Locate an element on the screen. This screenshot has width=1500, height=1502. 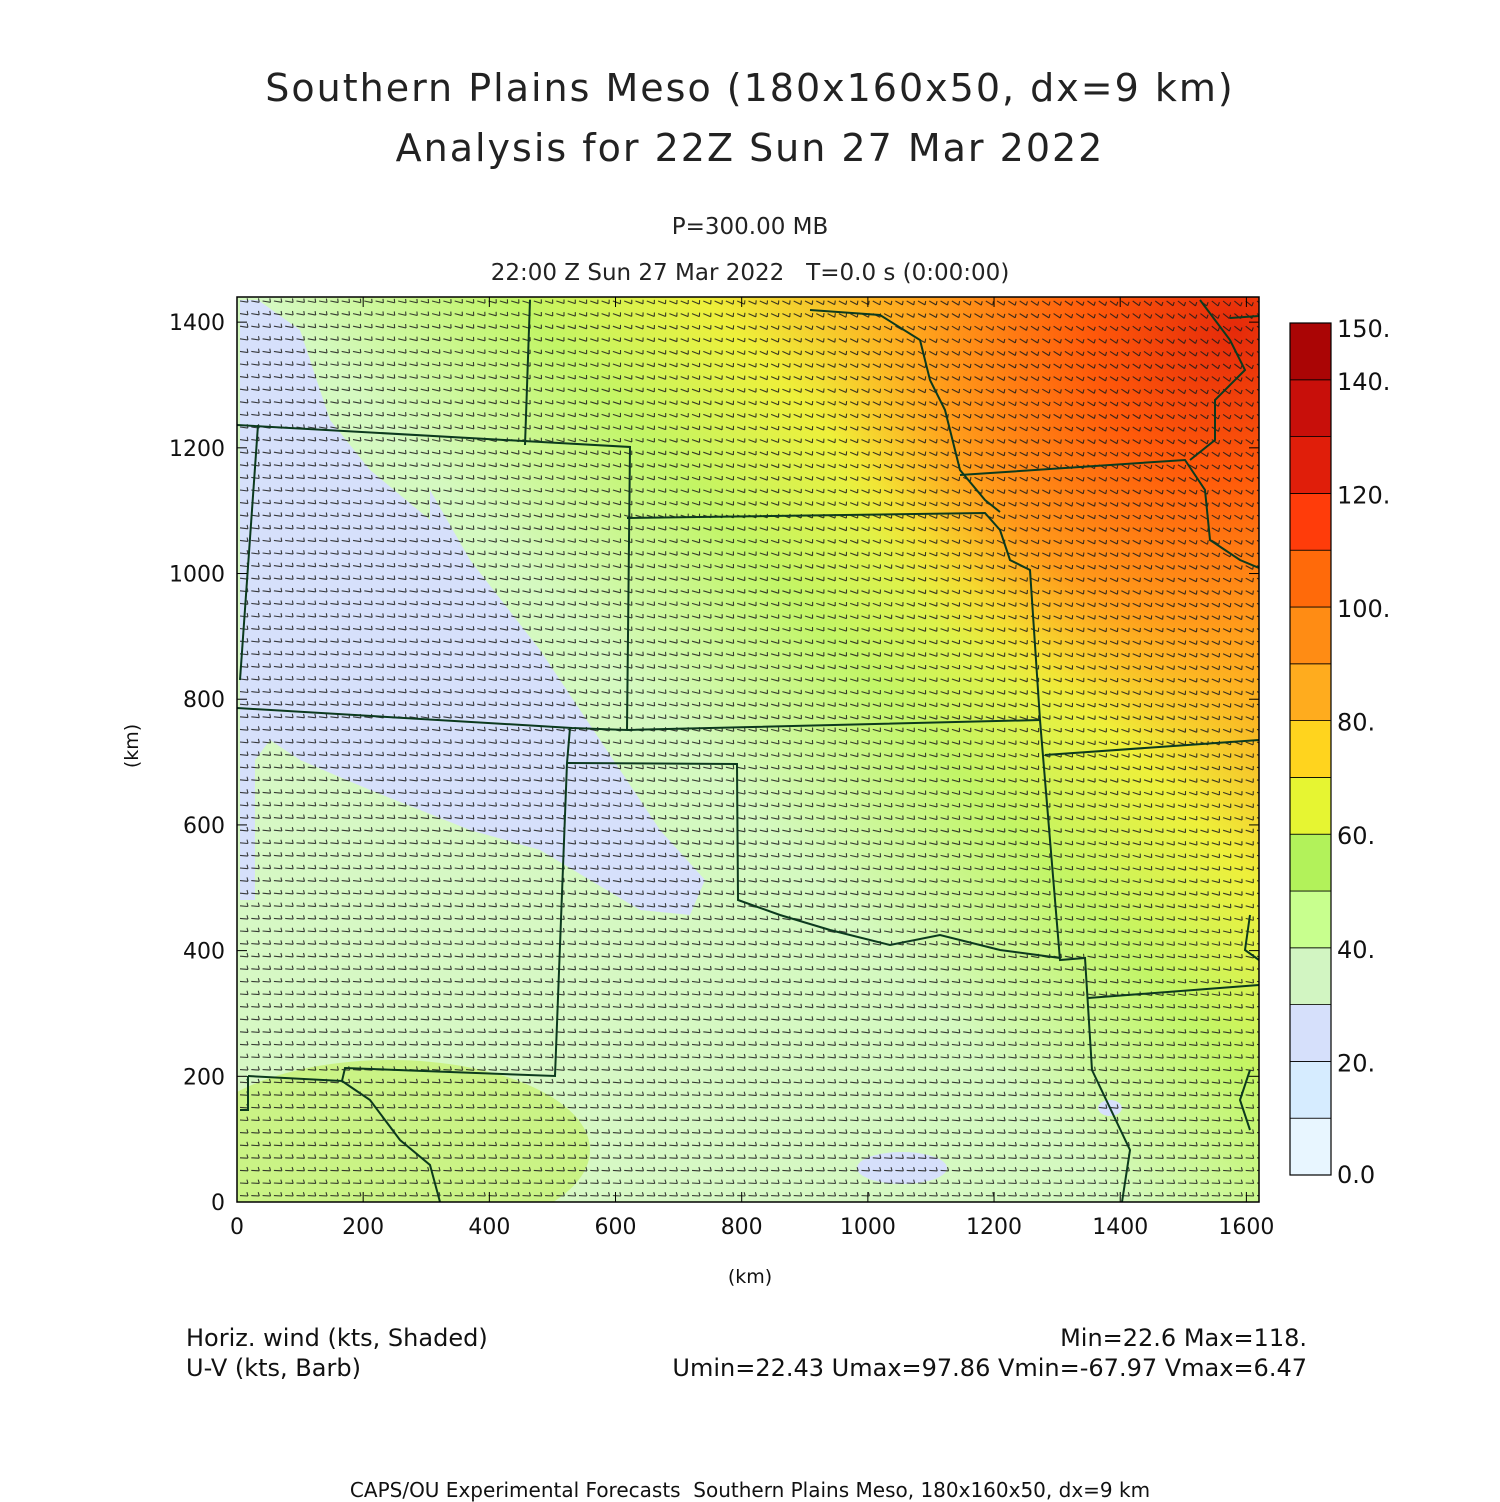
x-tick-label: 800 is located at coordinates (742, 1227).